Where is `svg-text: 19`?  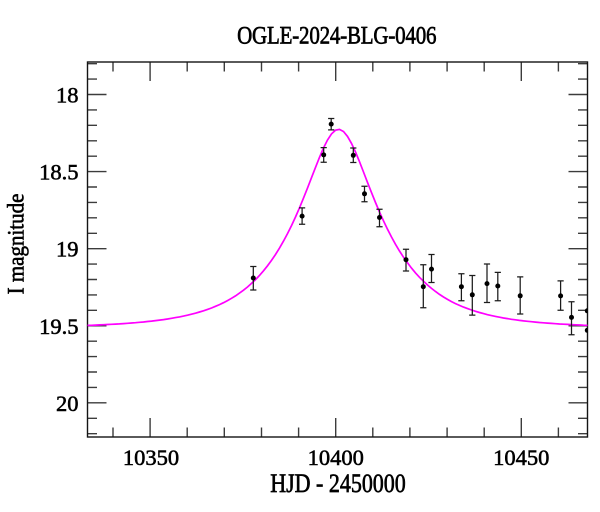
svg-text: 19 is located at coordinates (67, 249).